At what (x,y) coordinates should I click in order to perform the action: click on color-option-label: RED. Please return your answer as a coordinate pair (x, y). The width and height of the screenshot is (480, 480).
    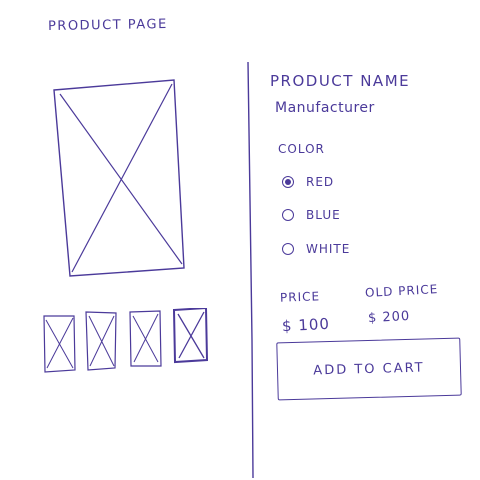
    Looking at the image, I should click on (320, 182).